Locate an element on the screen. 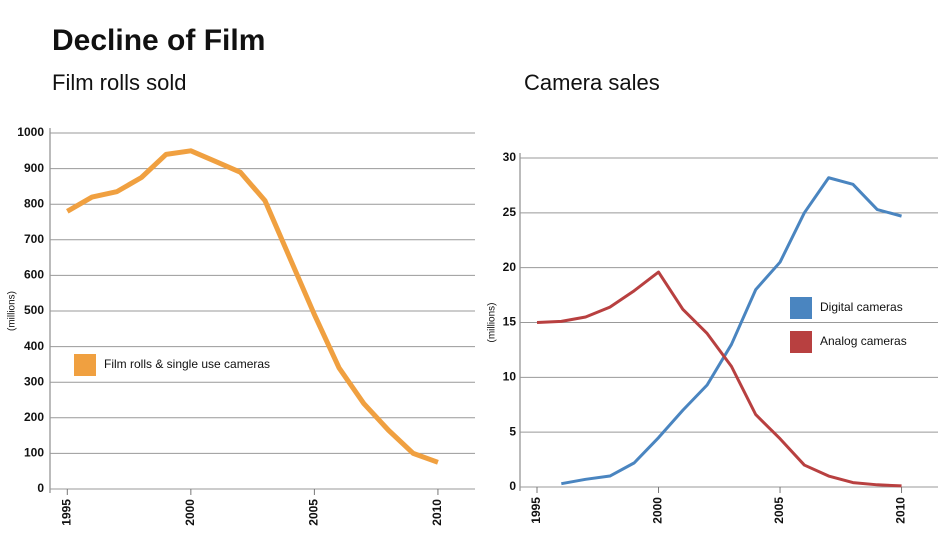 The width and height of the screenshot is (938, 559). legend-label: Film rolls & single use cameras is located at coordinates (187, 364).